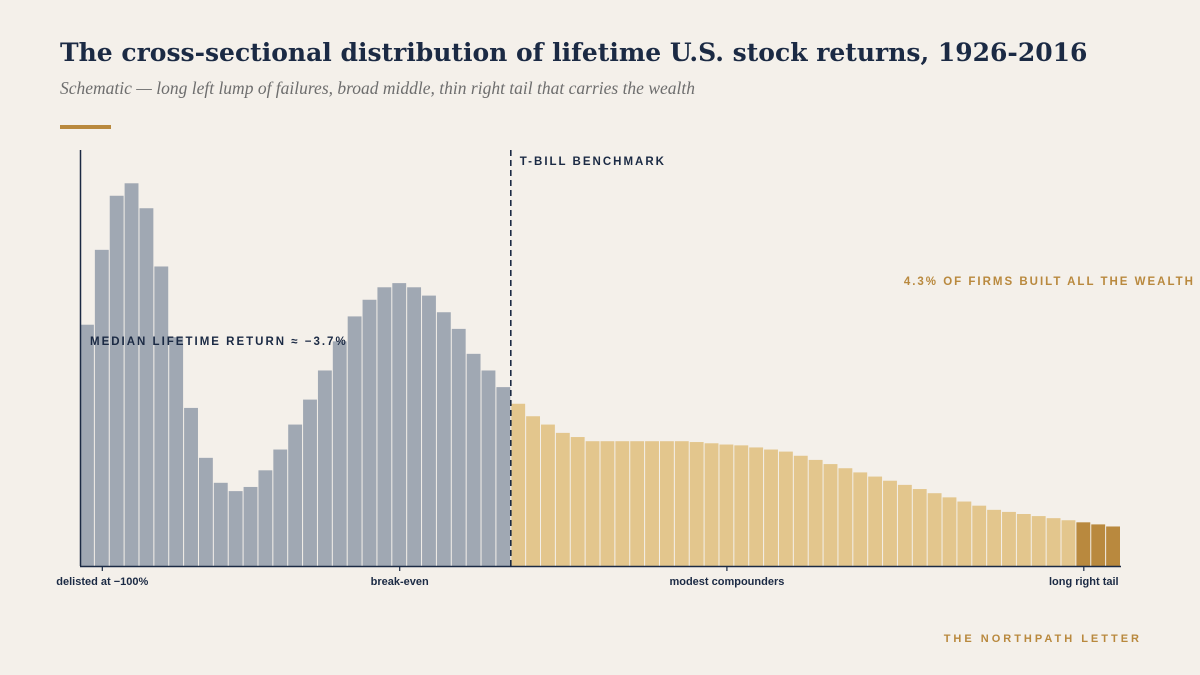 The height and width of the screenshot is (675, 1200). What do you see at coordinates (1042, 639) in the screenshot?
I see `footer-brand: THE NORTHPATH LETTER` at bounding box center [1042, 639].